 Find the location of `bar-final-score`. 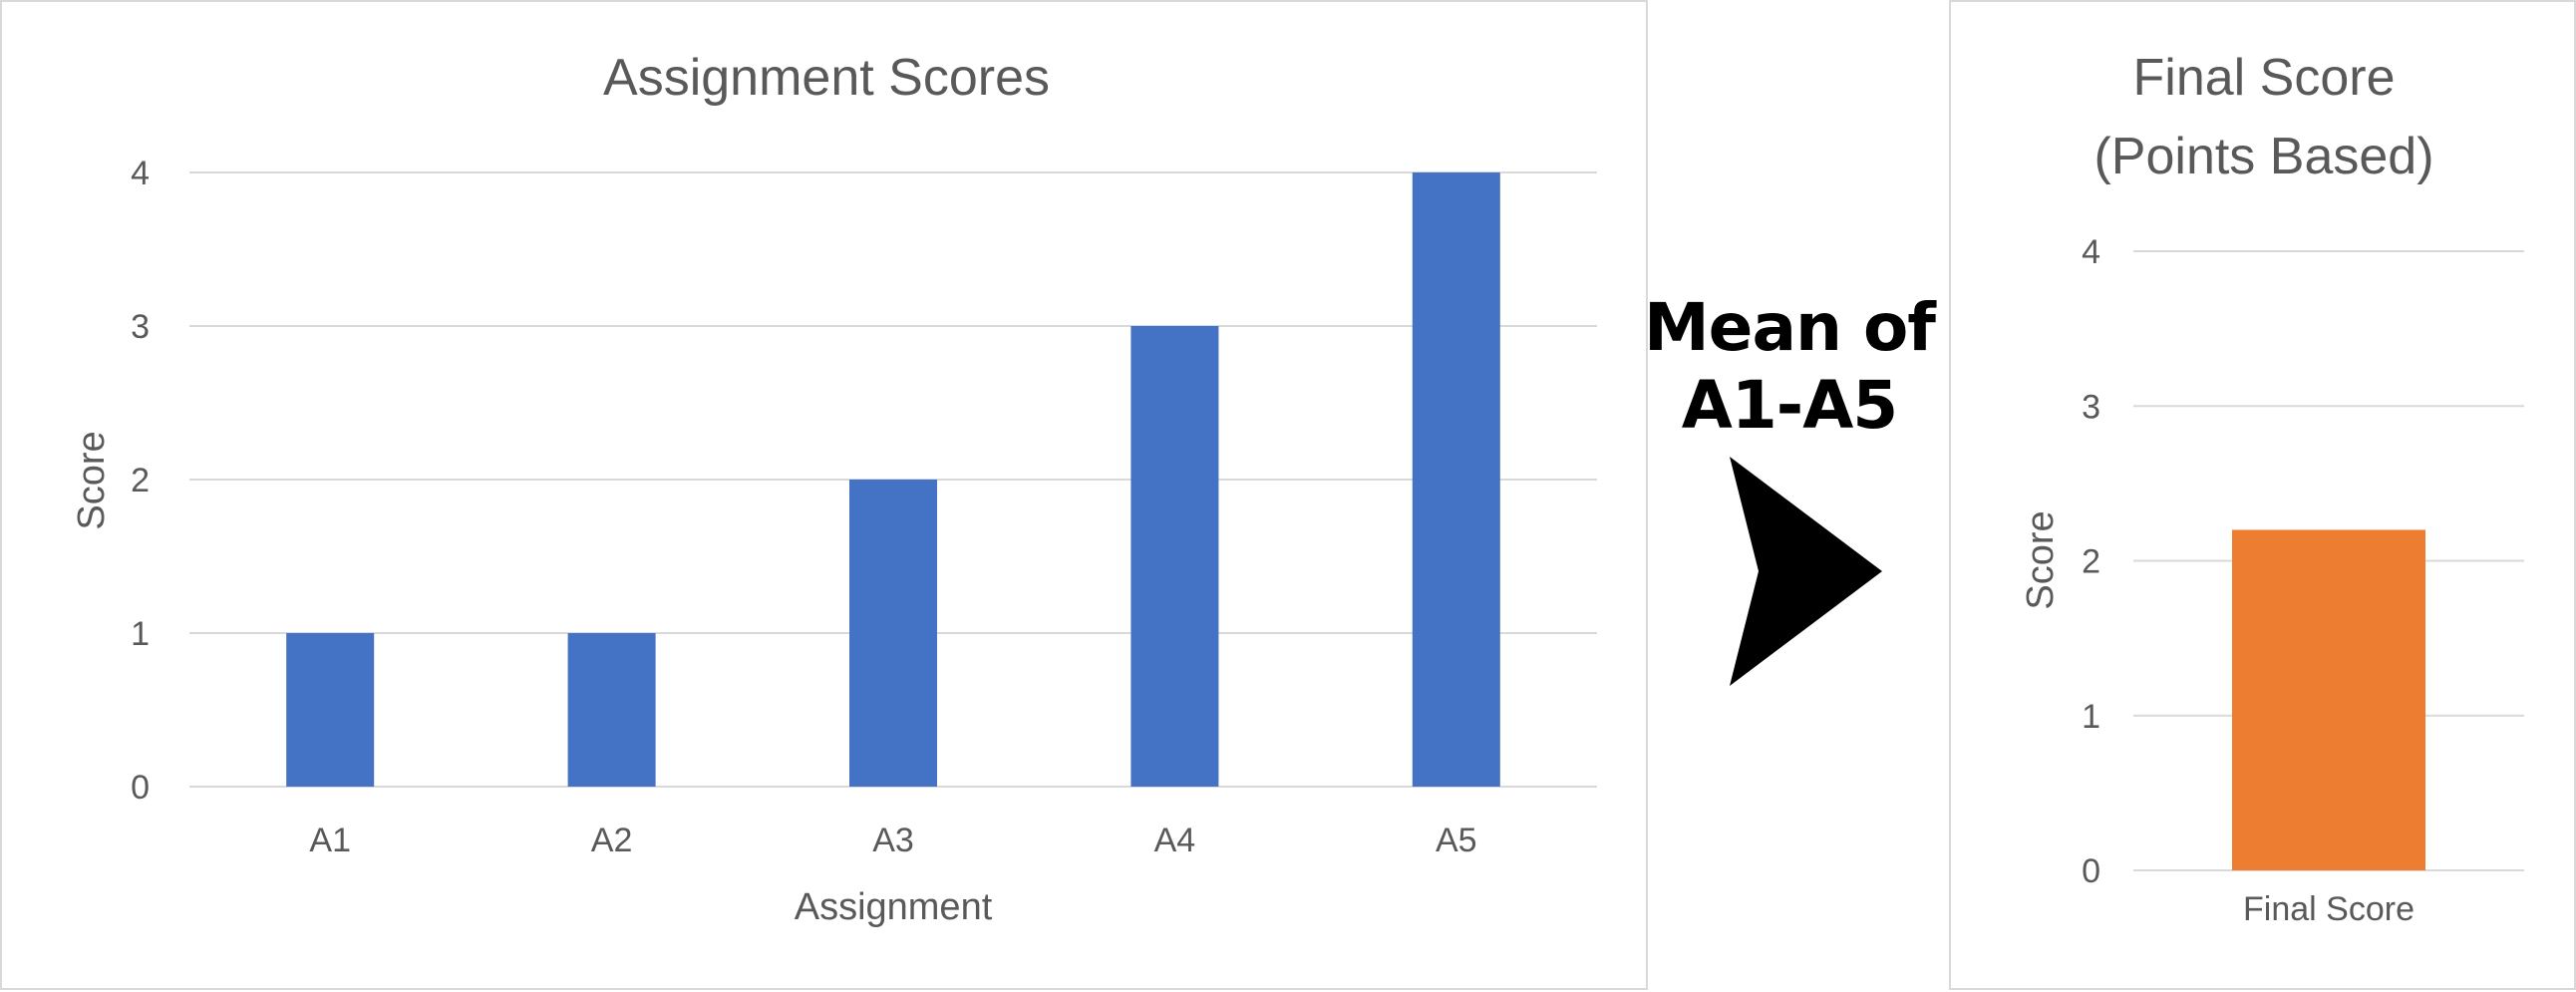

bar-final-score is located at coordinates (2328, 699).